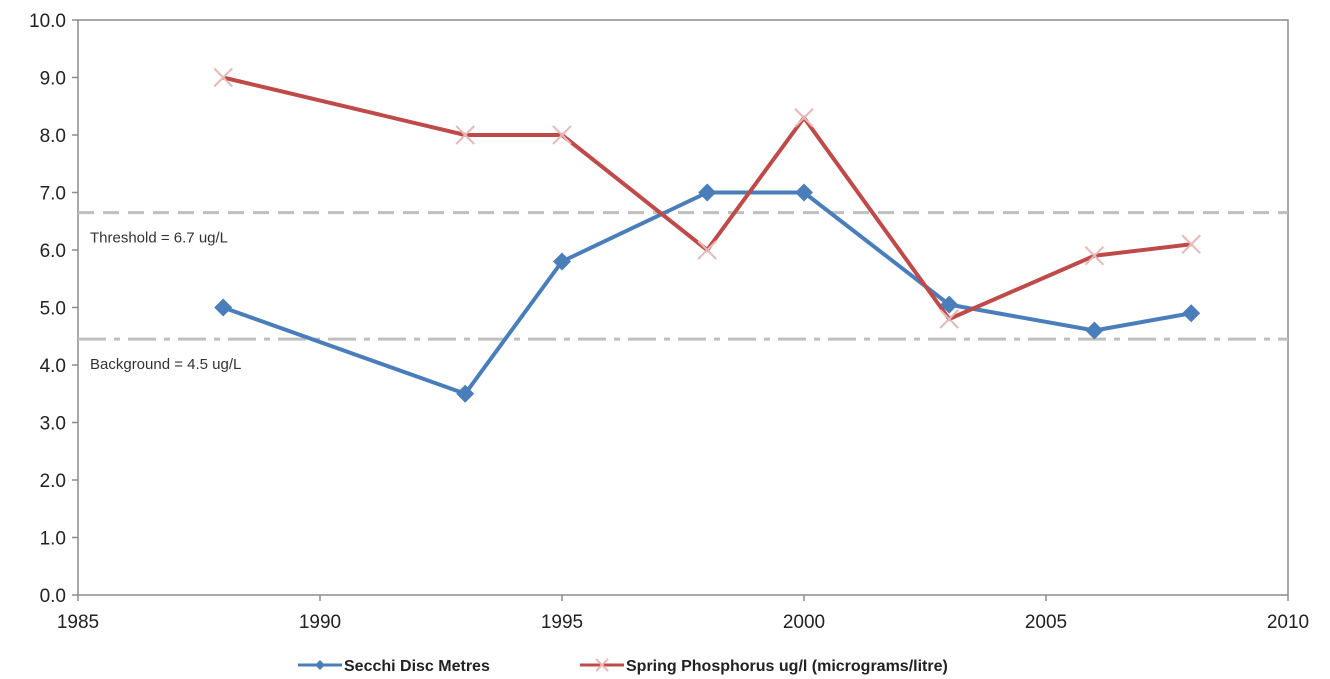 This screenshot has height=679, width=1330. I want to click on y-axis: 0.0 1.0 2.0 3.0 4.0 5.0 6.0 7.0 8.0 9.0 10.0, so click(53, 309).